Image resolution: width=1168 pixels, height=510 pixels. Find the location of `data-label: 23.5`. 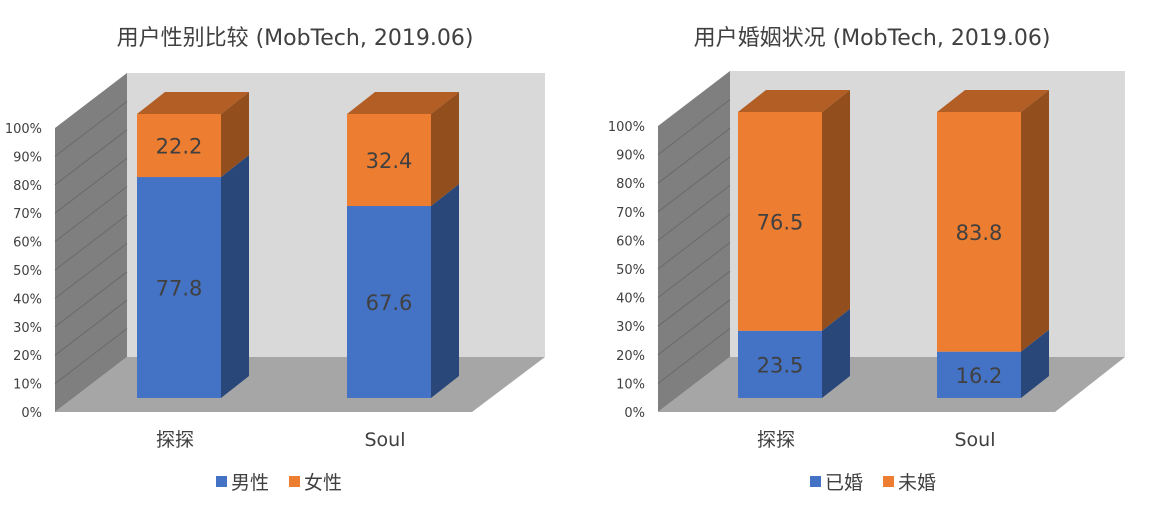

data-label: 23.5 is located at coordinates (780, 365).